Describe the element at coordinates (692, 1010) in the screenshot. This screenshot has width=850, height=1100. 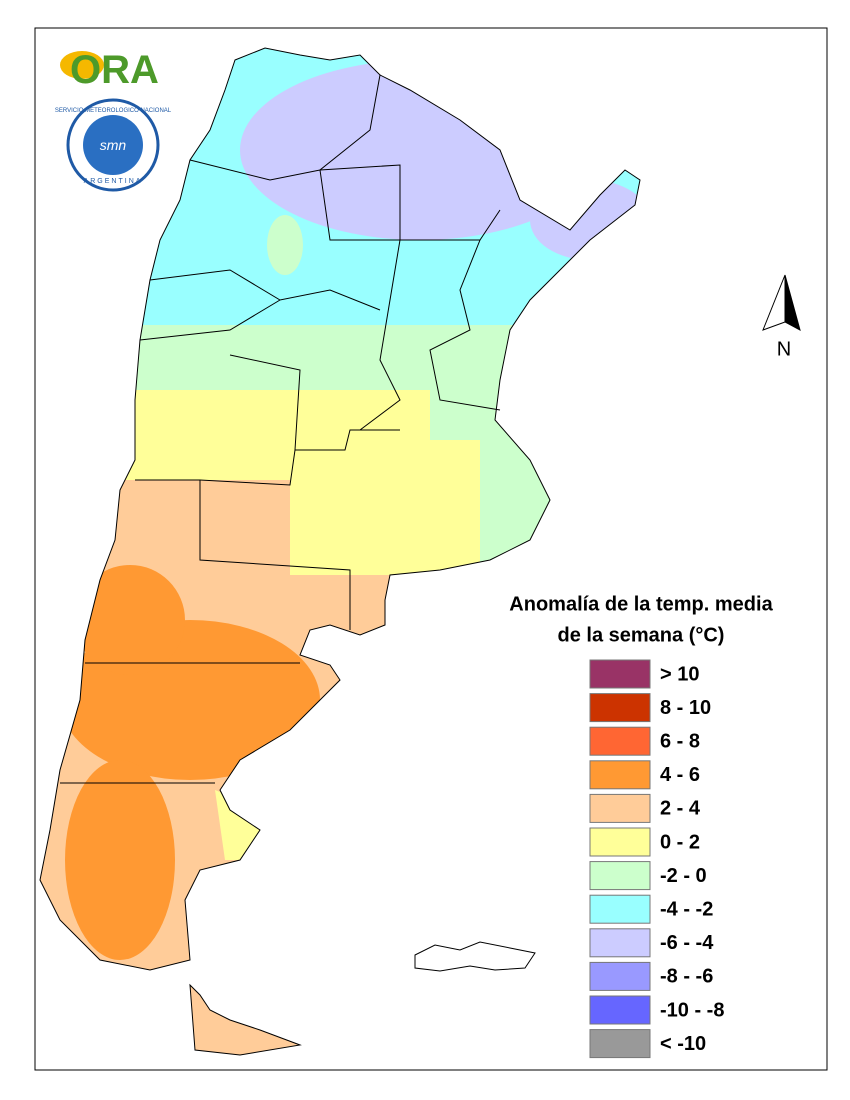
I see `legend-label: -10 - -8` at that location.